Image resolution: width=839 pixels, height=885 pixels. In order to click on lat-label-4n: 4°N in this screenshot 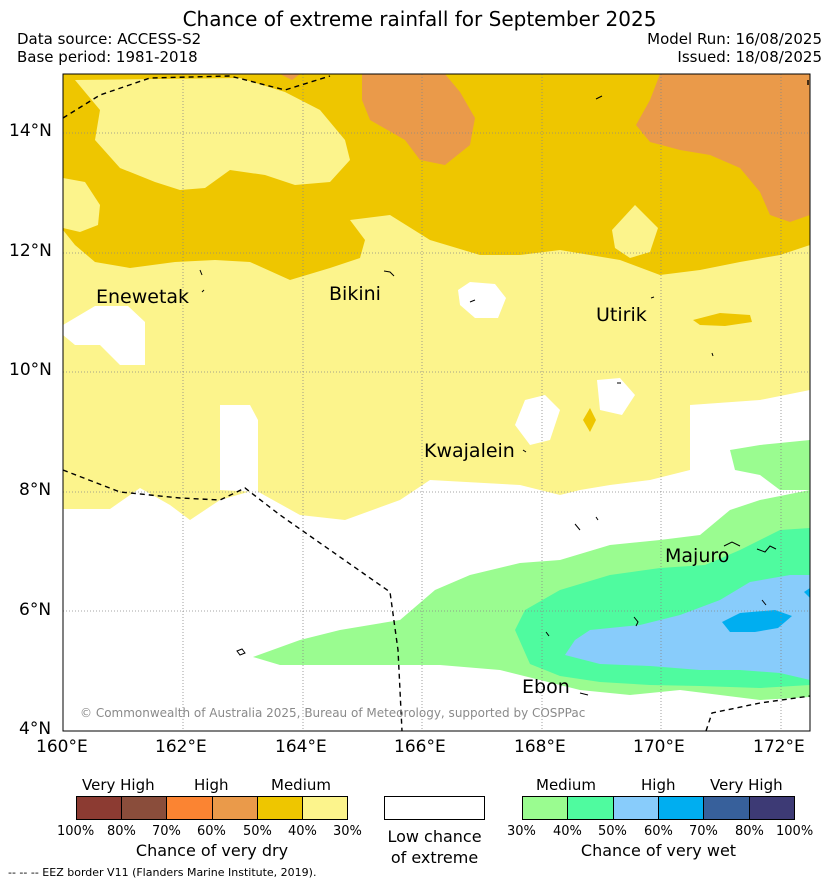, I will do `click(35, 729)`.